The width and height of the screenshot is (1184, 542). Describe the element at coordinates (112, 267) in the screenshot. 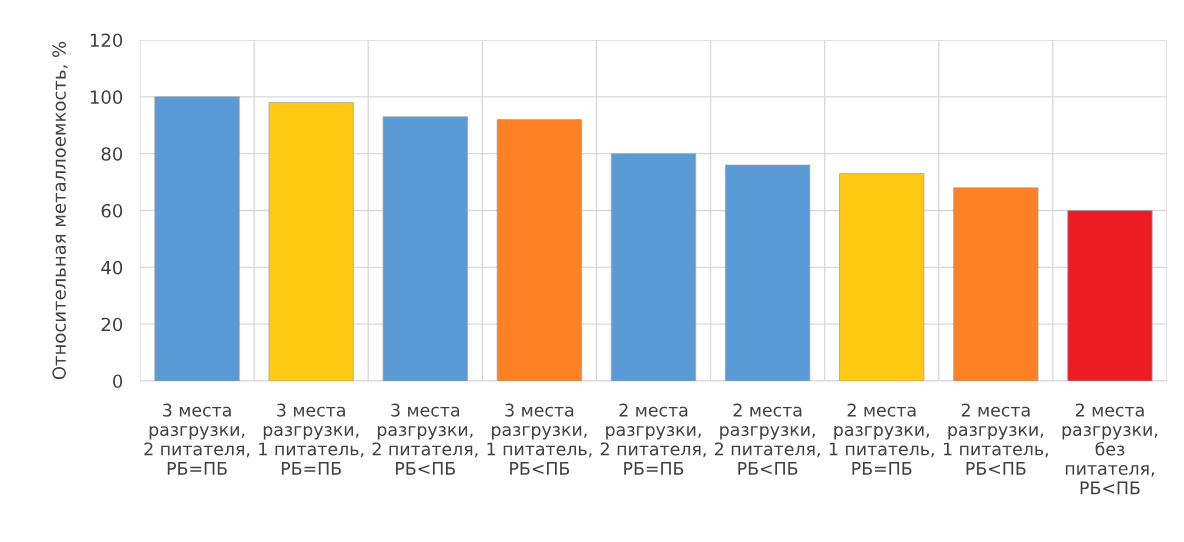

I see `y-tick-label: 40` at that location.